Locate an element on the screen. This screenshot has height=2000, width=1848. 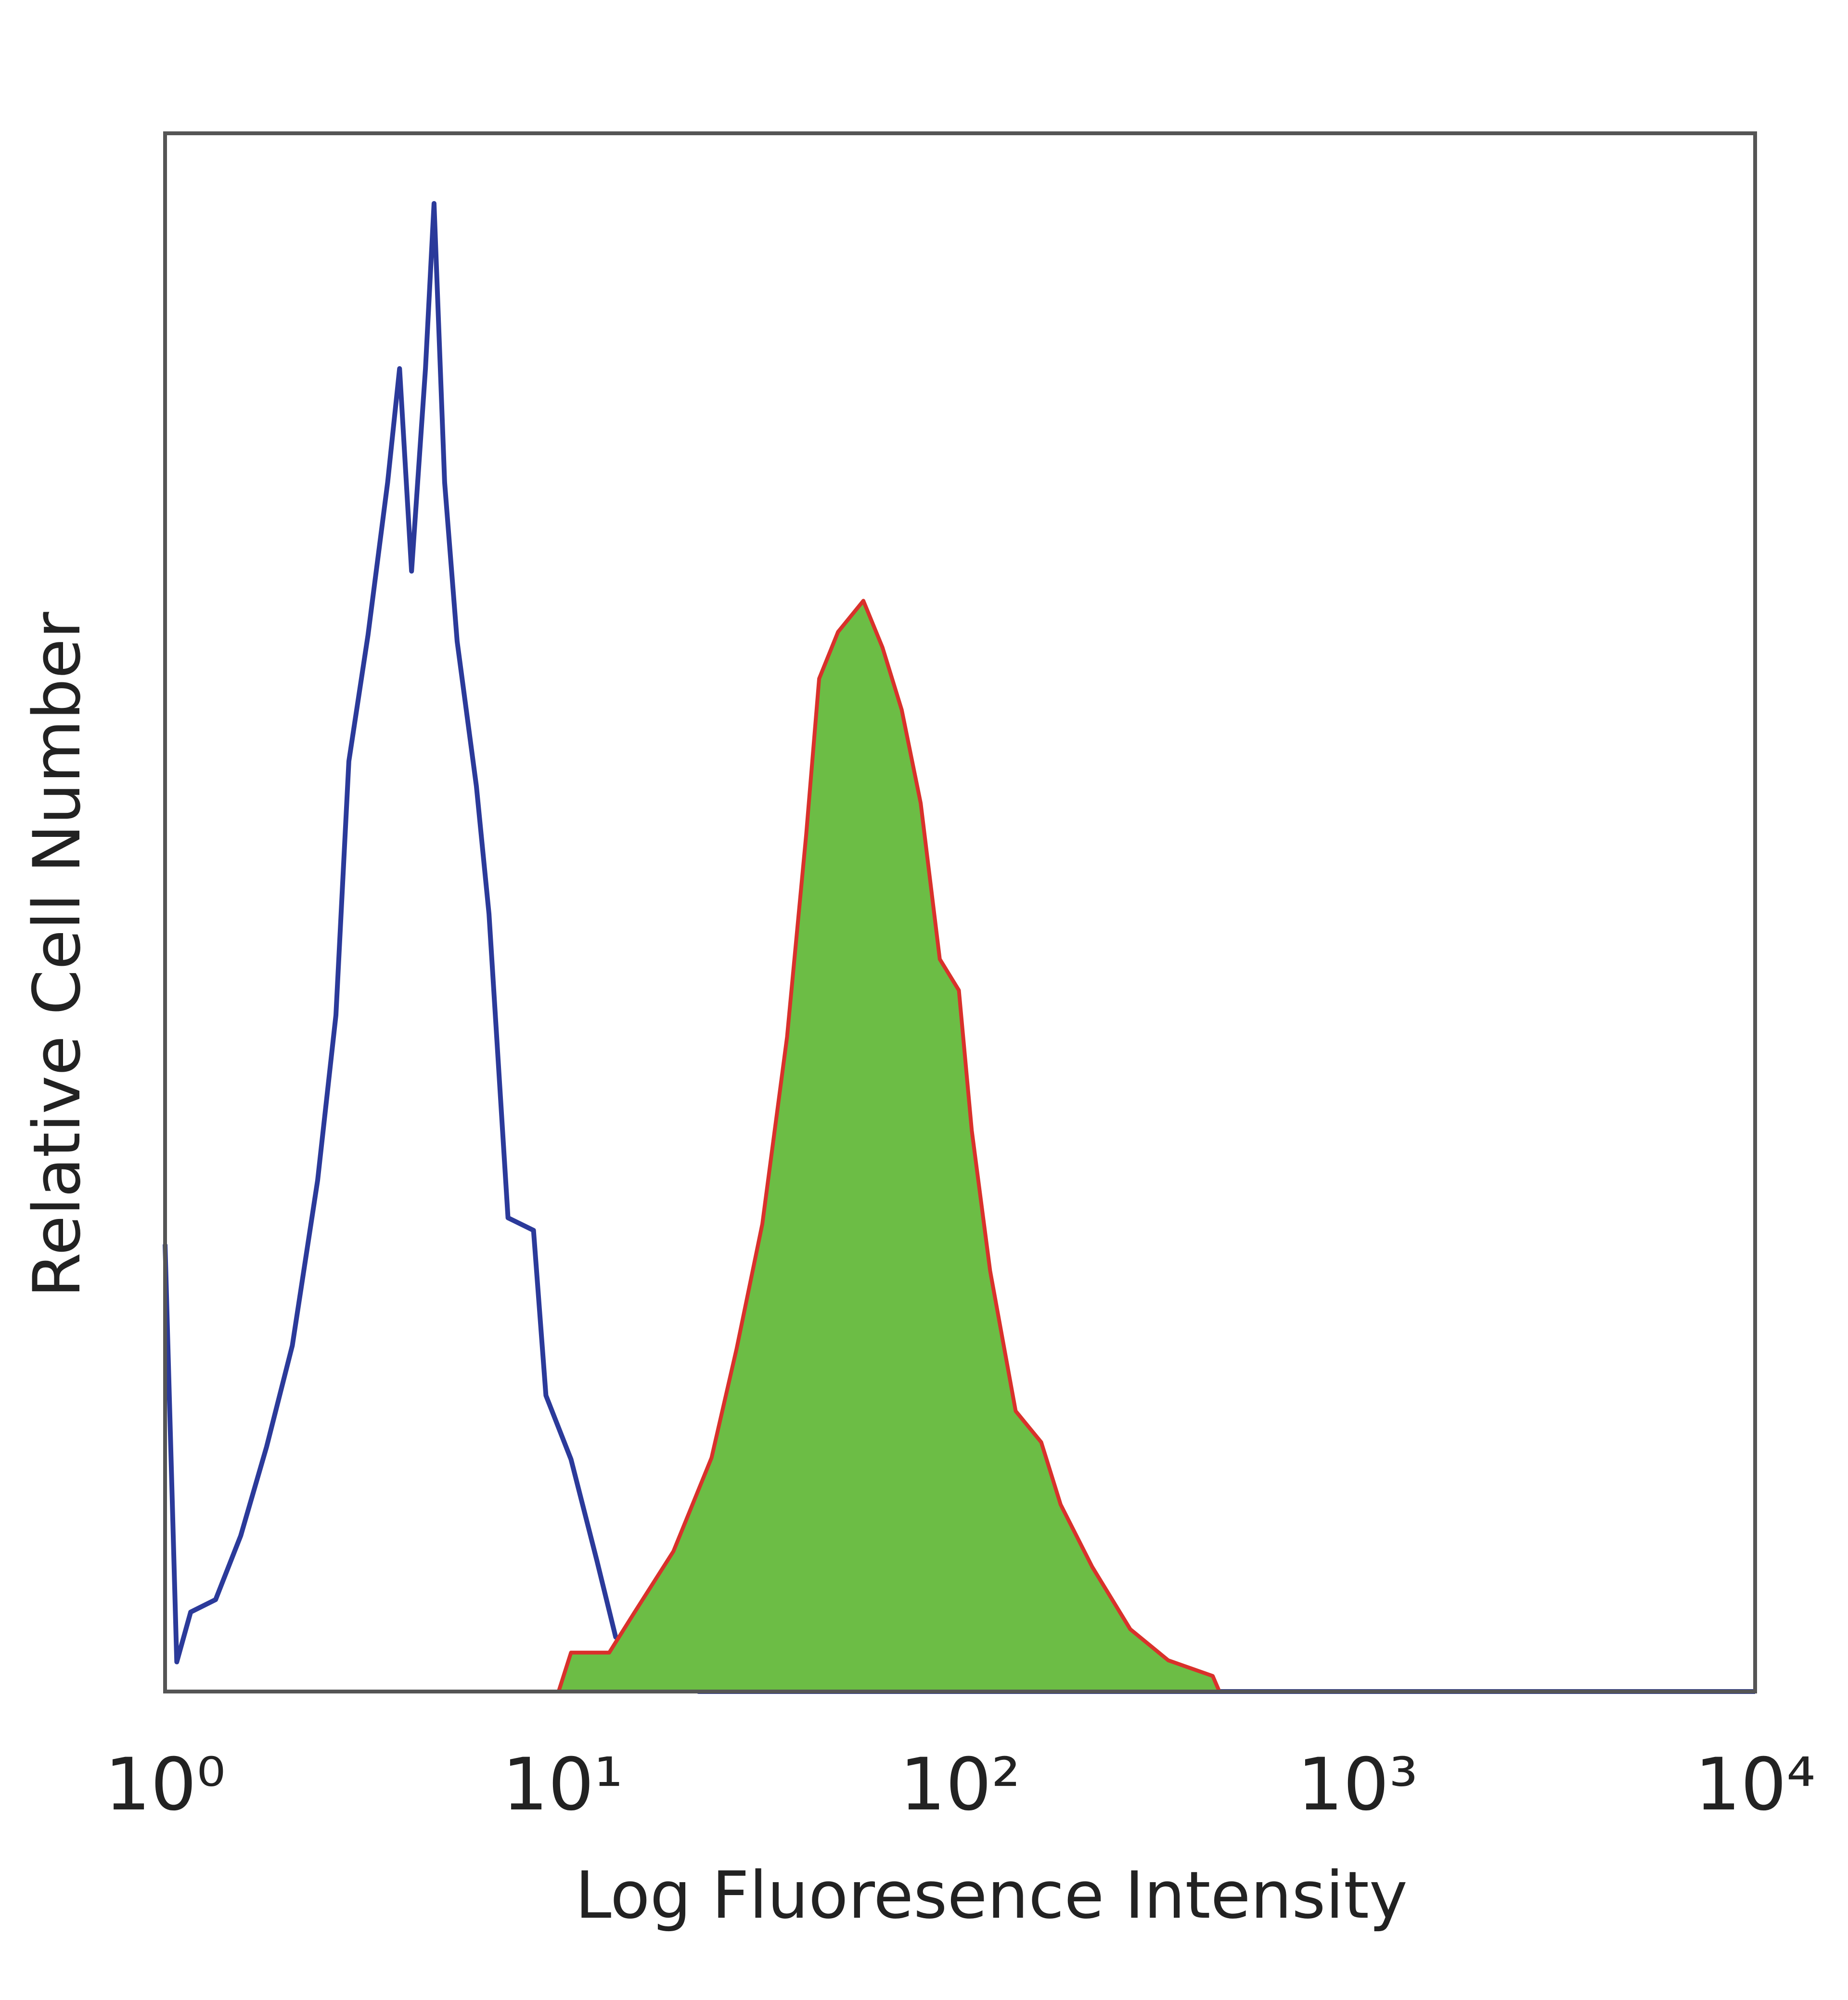
x-tick-label: 10⁴ is located at coordinates (1754, 1785).